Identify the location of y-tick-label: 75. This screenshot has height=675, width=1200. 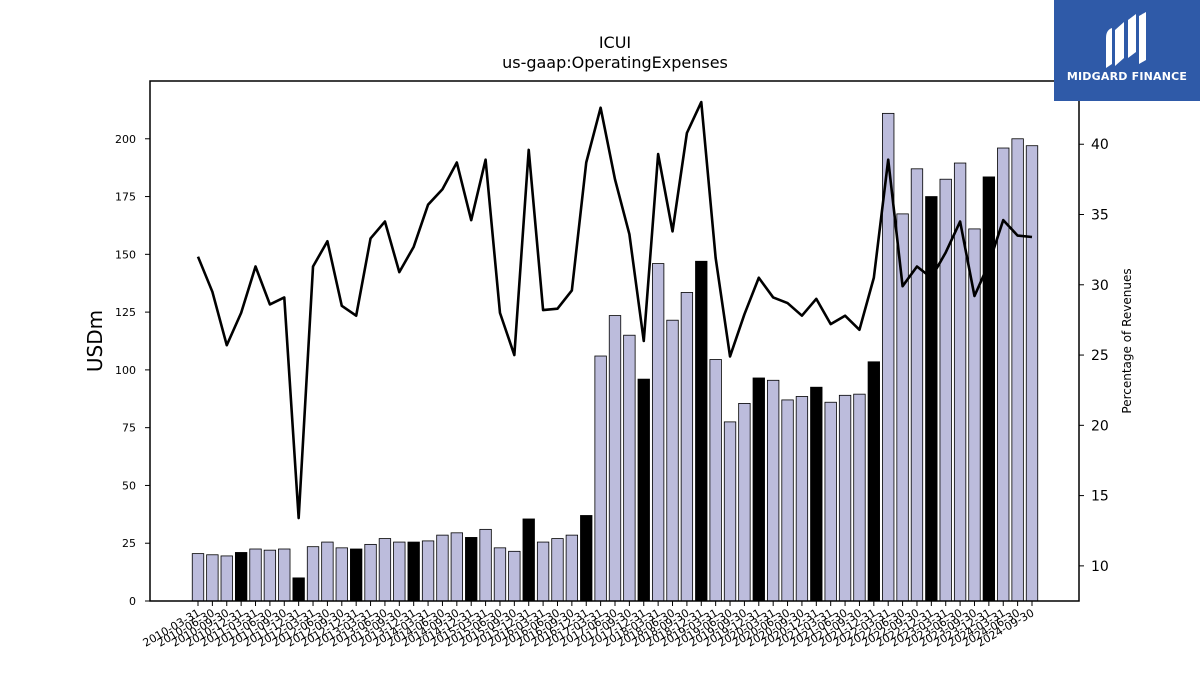
(129, 428).